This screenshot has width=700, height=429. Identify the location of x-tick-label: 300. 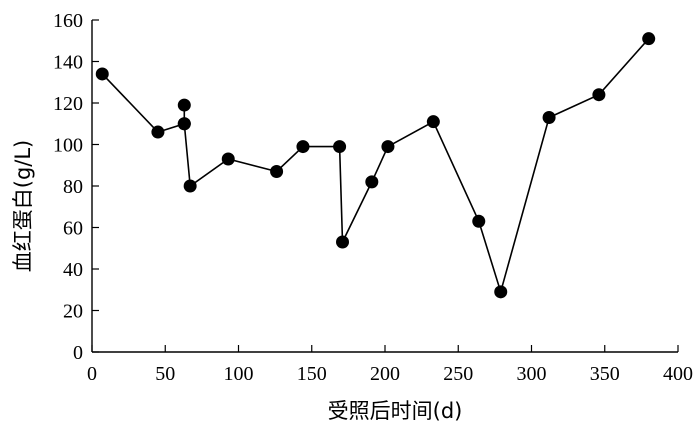
(532, 374).